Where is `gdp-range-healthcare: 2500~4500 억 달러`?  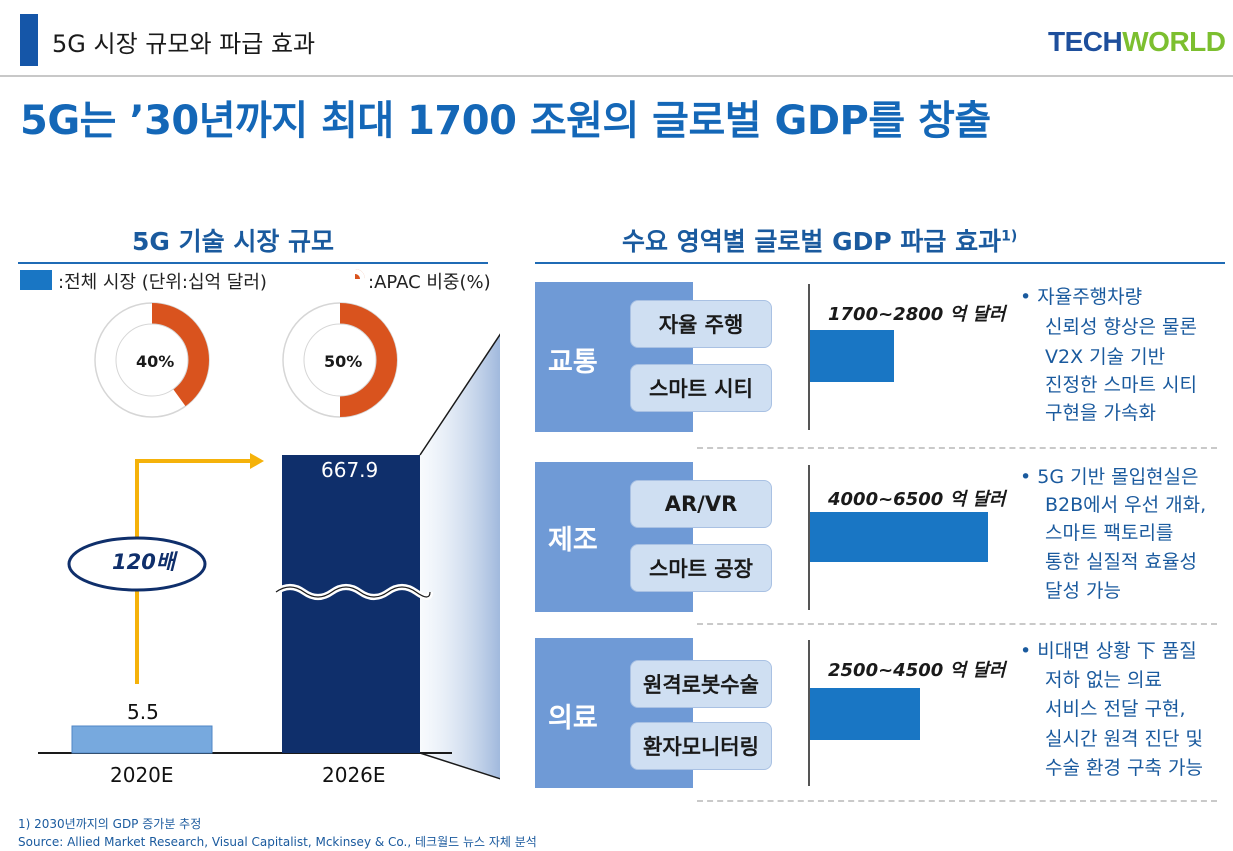
gdp-range-healthcare: 2500~4500 억 달러 is located at coordinates (917, 670).